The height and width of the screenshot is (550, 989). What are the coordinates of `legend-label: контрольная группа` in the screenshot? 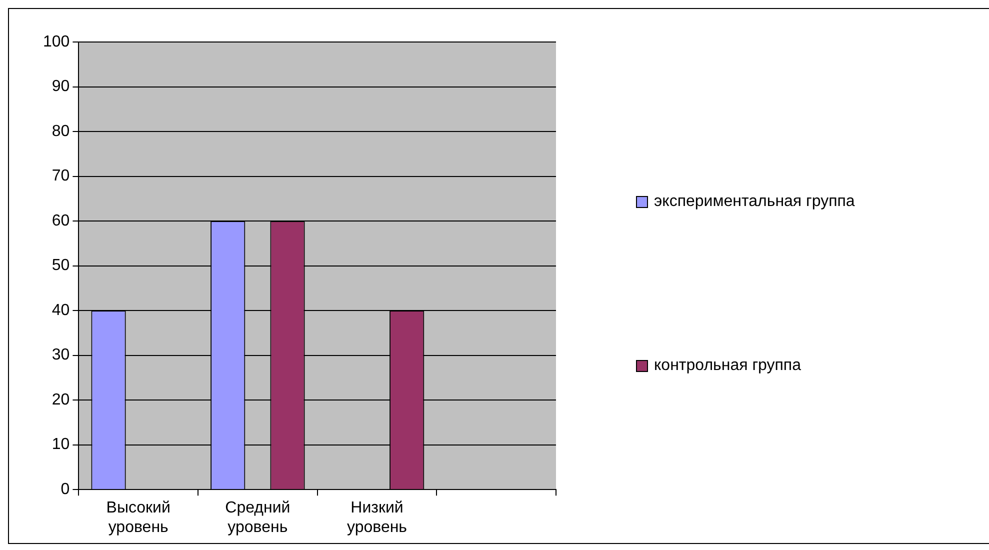 It's located at (727, 366).